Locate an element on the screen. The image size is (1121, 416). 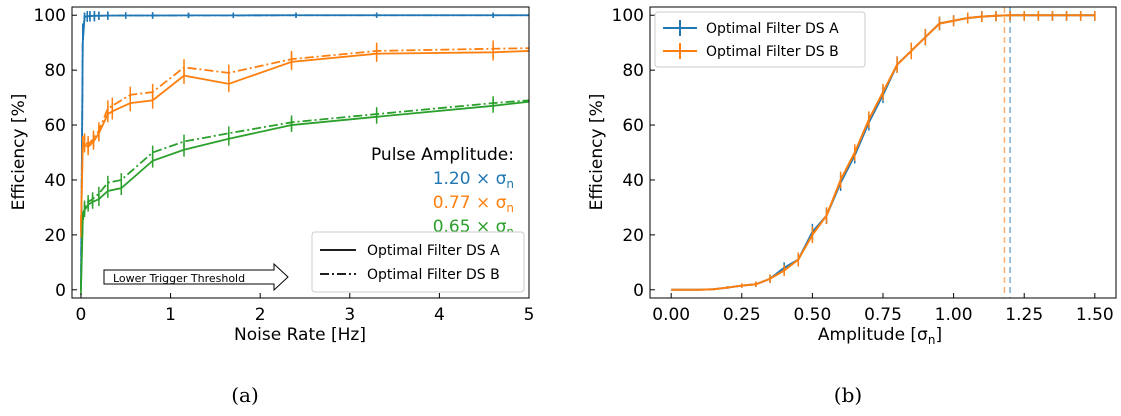
pulse-amplitude-label: 0.77 × σn is located at coordinates (473, 204).